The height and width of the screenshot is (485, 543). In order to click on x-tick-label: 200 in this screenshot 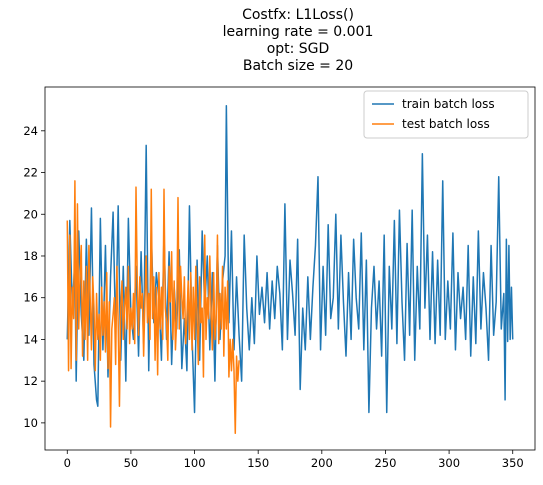, I will do `click(322, 463)`.